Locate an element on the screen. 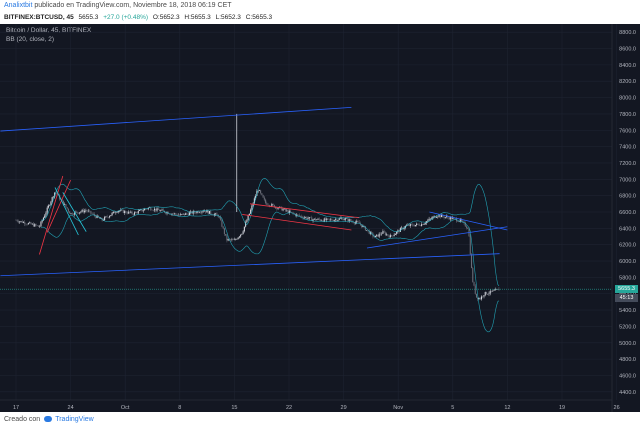  footer: Creado con TradingView is located at coordinates (320, 420).